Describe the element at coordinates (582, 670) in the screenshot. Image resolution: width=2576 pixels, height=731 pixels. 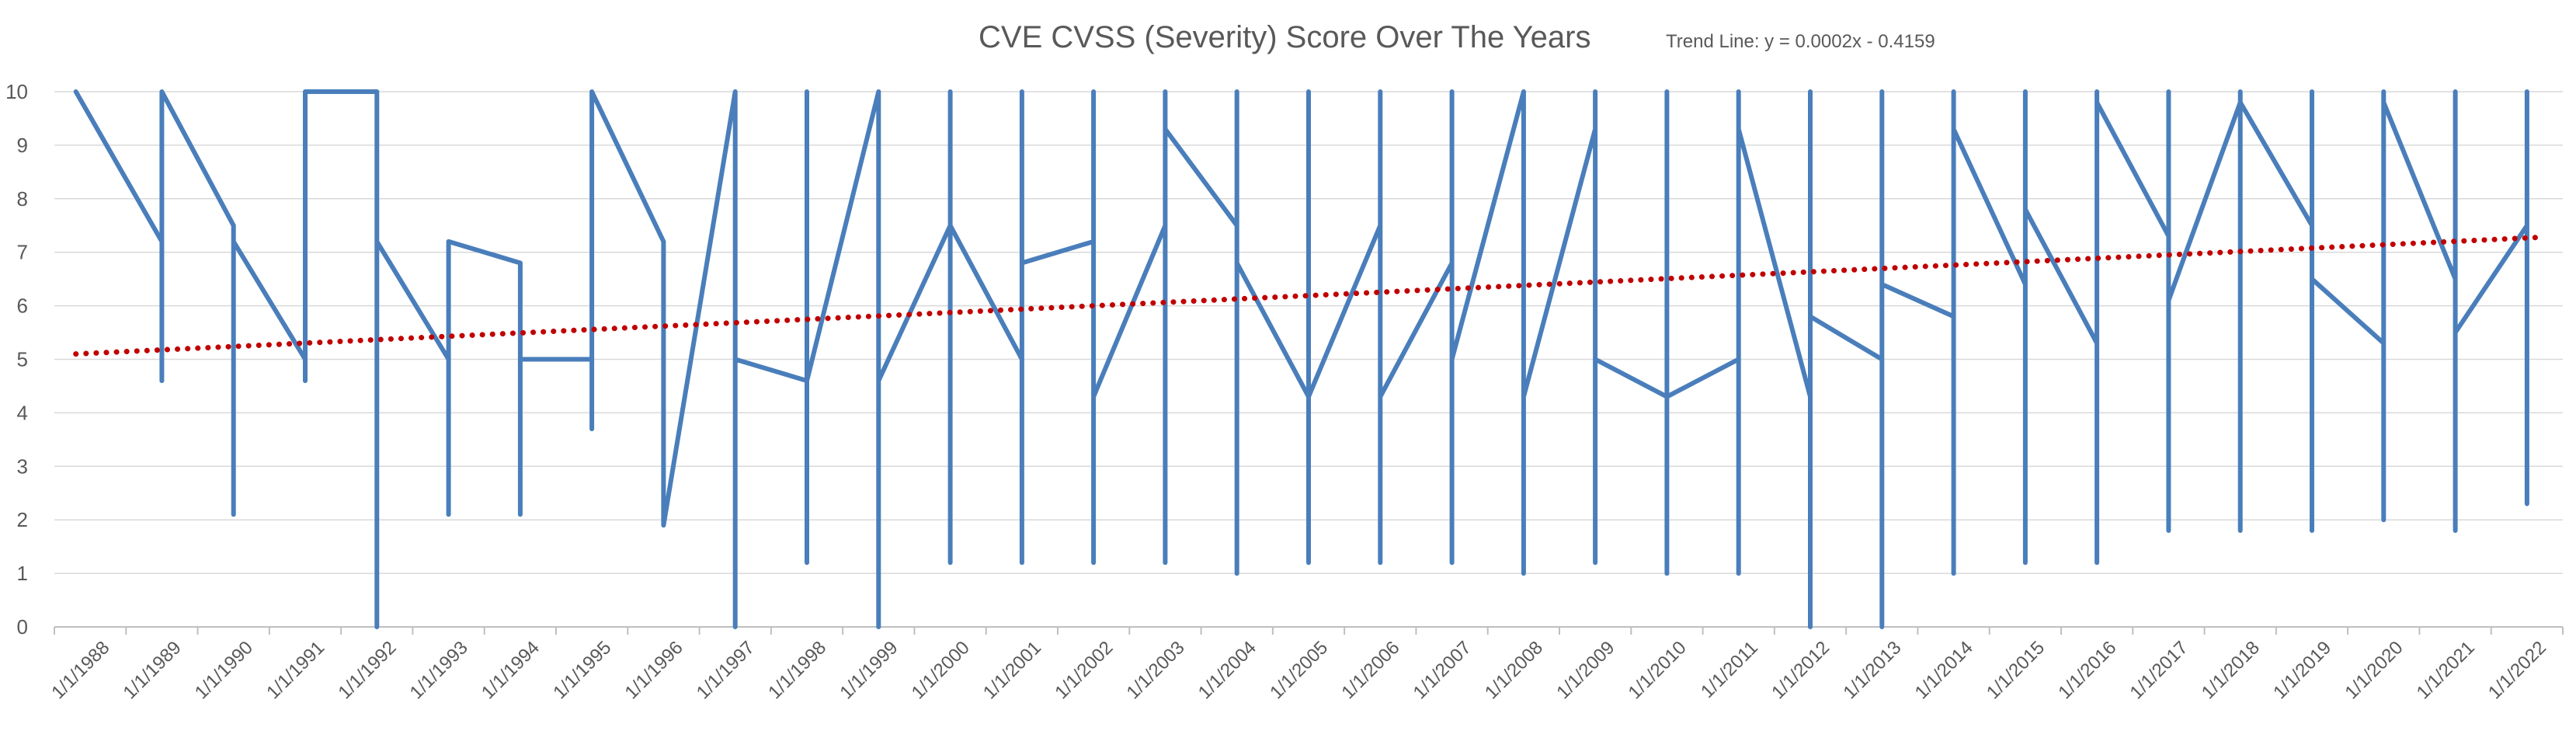
I see `x-tick-label-1/1/1995: 1/1/1995` at that location.